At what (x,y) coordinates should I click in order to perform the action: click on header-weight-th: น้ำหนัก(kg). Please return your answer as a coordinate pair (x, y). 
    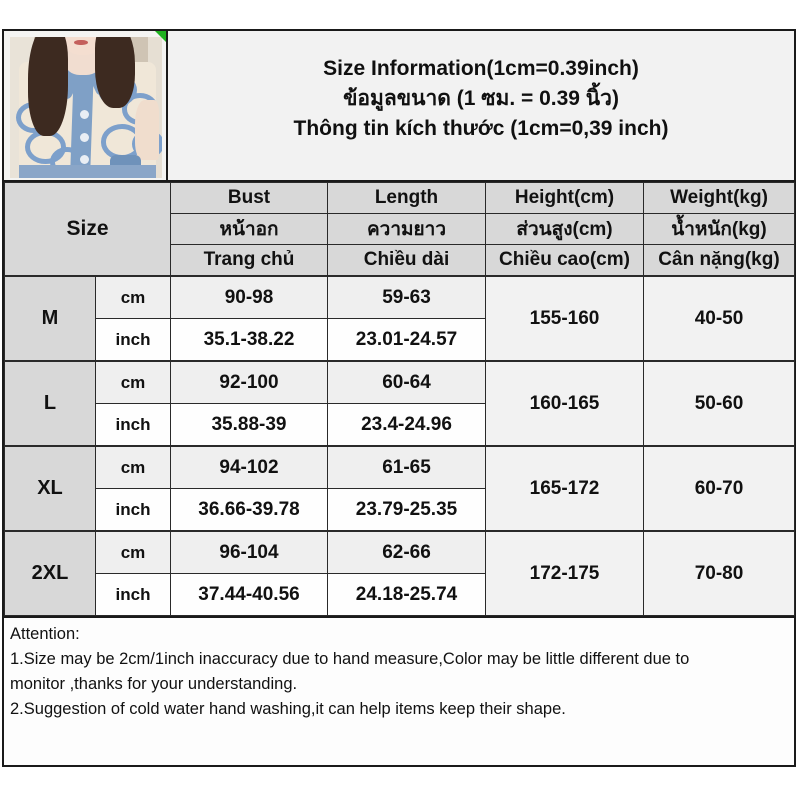
    Looking at the image, I should click on (719, 229).